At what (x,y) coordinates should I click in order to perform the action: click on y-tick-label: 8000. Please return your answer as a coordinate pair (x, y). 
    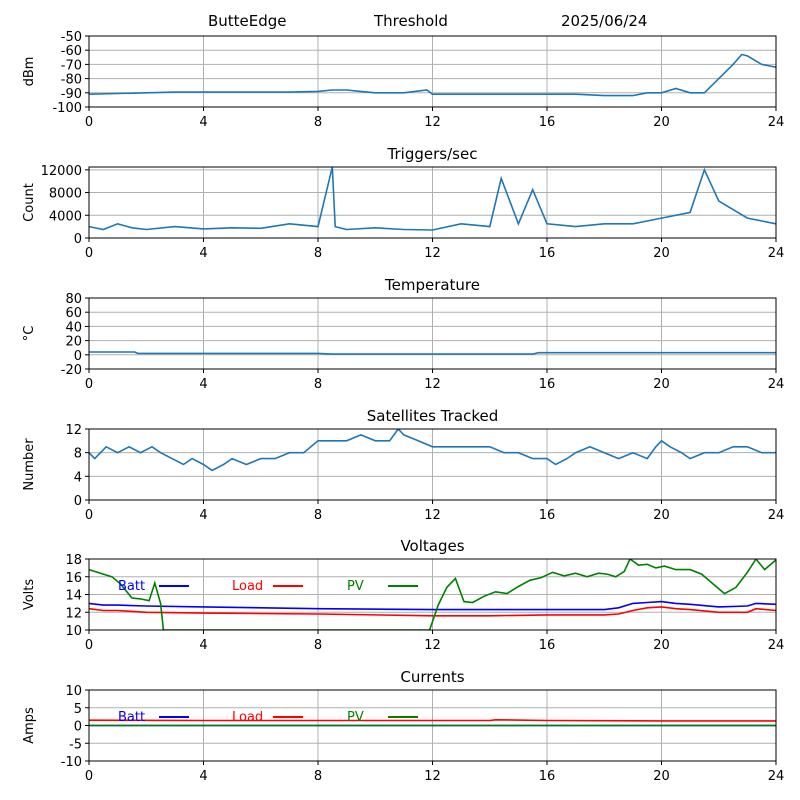
    Looking at the image, I should click on (65, 194).